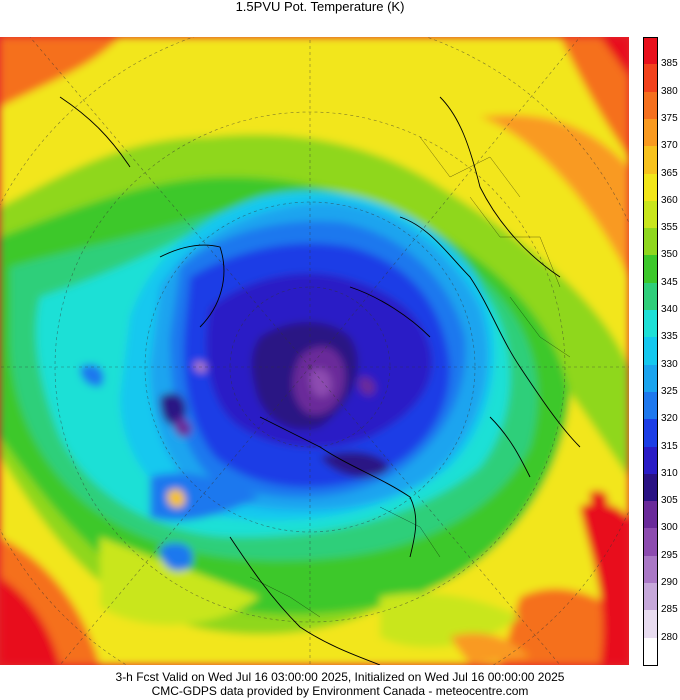  Describe the element at coordinates (669, 91) in the screenshot. I see `colorbar-tick-label: 380` at that location.